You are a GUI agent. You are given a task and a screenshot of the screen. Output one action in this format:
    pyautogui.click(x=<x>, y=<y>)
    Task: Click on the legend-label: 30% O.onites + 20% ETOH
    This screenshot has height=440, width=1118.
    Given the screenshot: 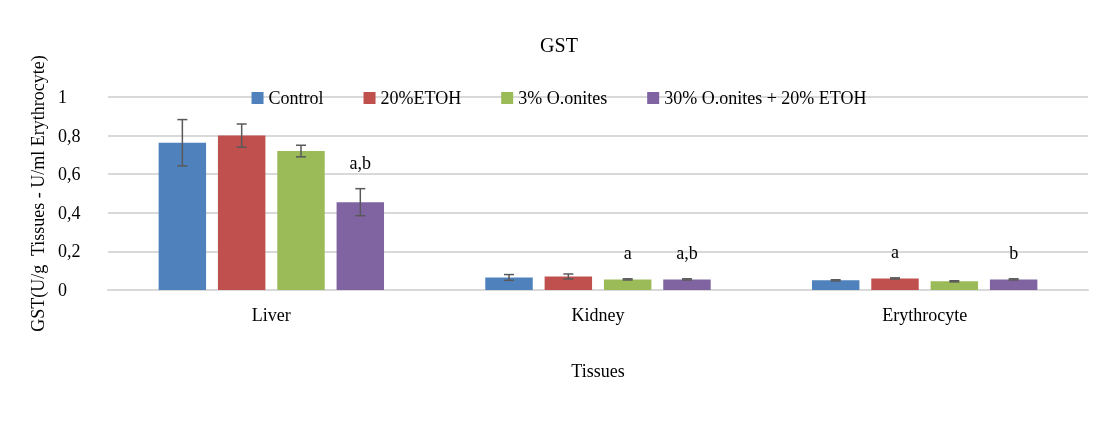 What is the action you would take?
    pyautogui.click(x=765, y=98)
    